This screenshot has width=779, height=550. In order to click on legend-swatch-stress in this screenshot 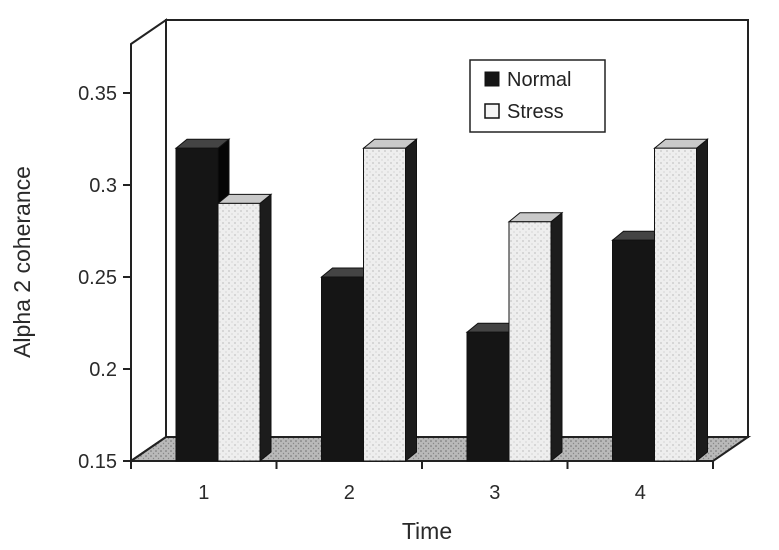, I will do `click(492, 111)`.